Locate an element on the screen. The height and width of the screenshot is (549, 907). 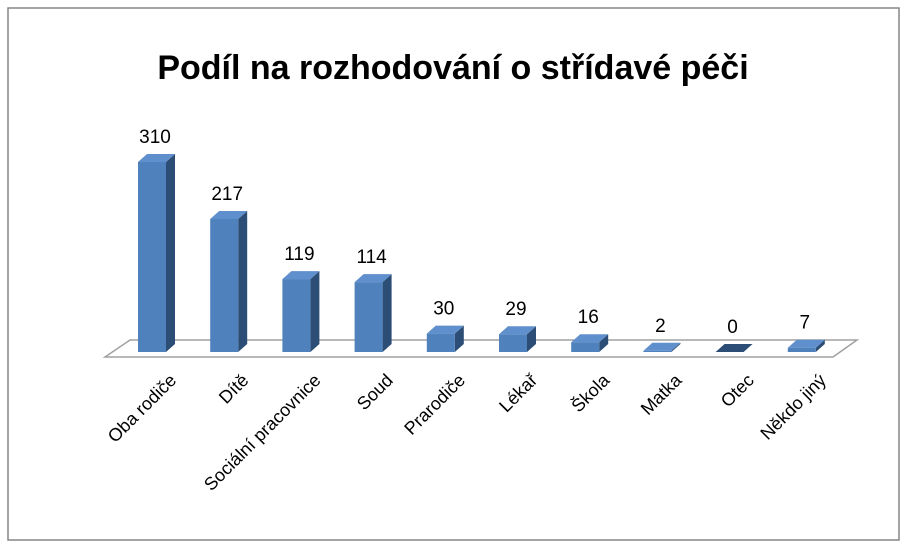
value-label: 30 is located at coordinates (443, 309).